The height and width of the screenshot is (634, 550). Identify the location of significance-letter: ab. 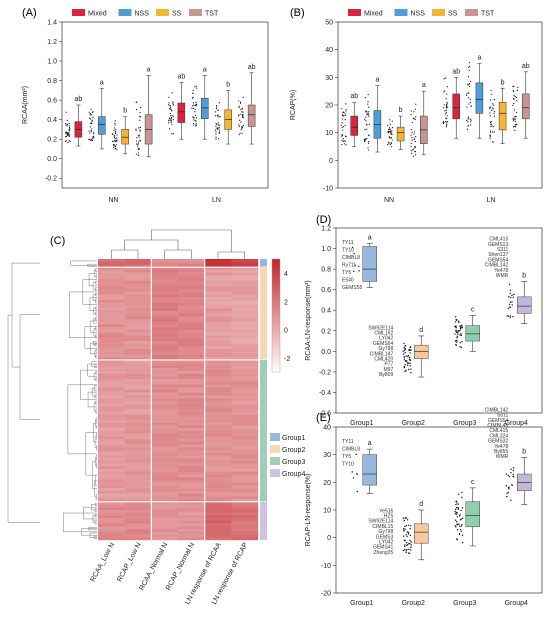
(354, 96).